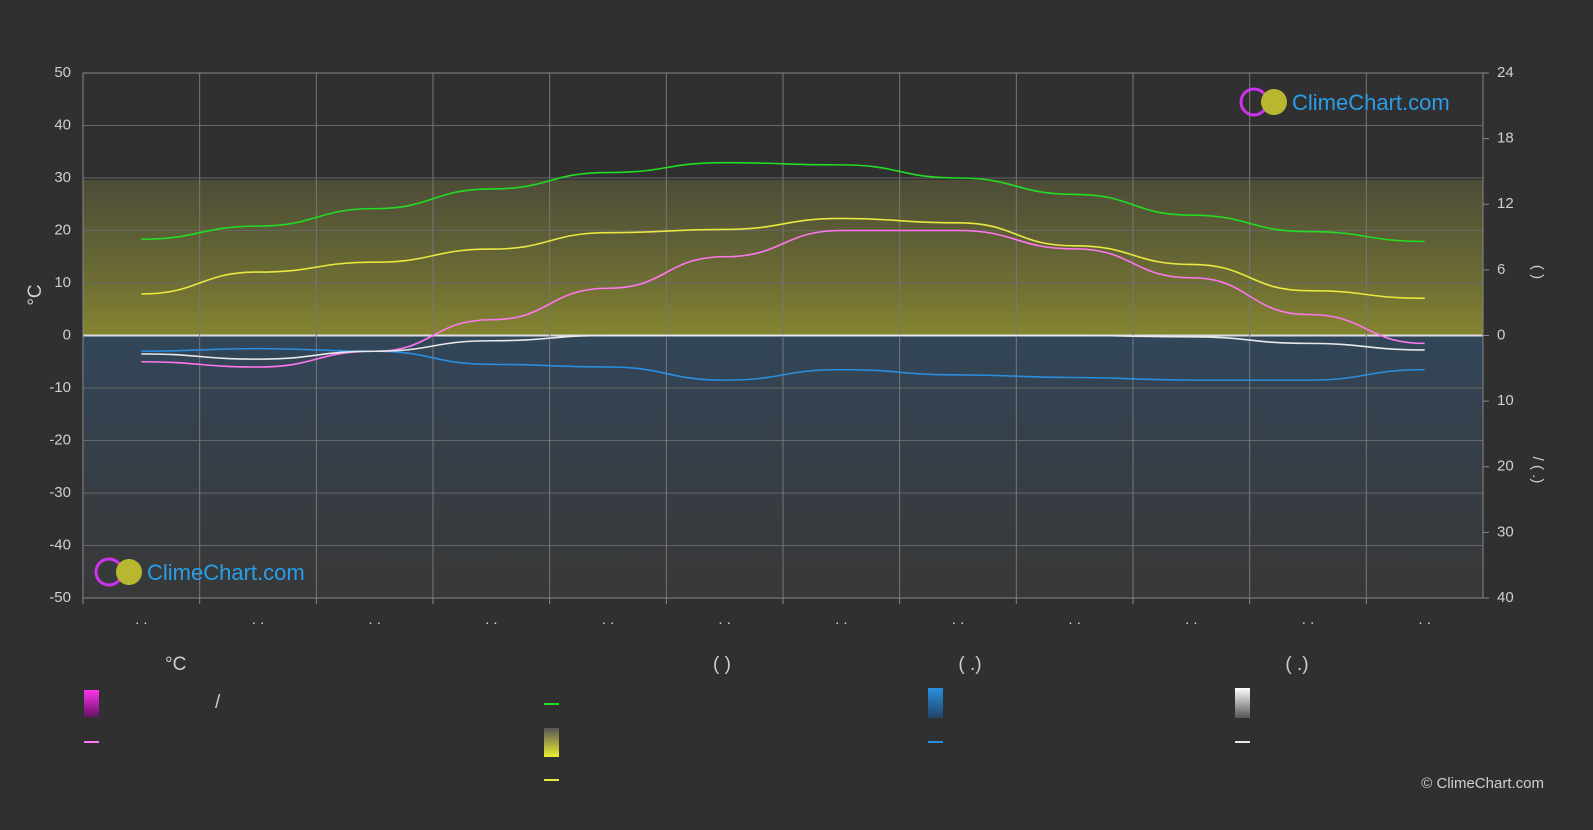 Image resolution: width=1593 pixels, height=830 pixels. I want to click on y-tick-label: 30, so click(62, 177).